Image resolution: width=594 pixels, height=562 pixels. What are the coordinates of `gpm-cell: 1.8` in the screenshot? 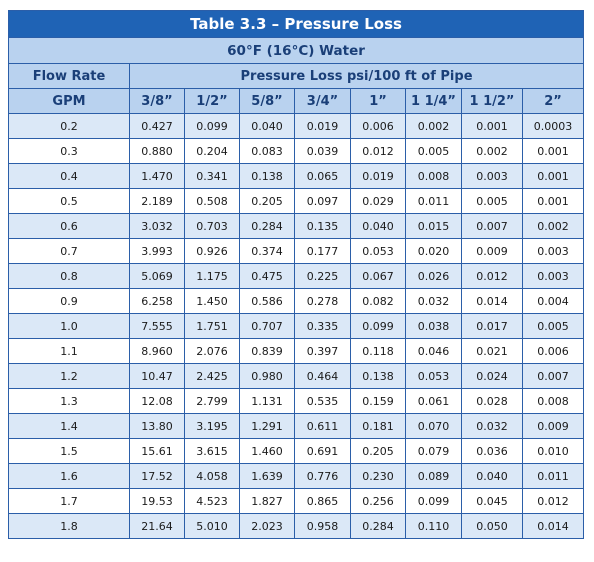 It's located at (69, 526).